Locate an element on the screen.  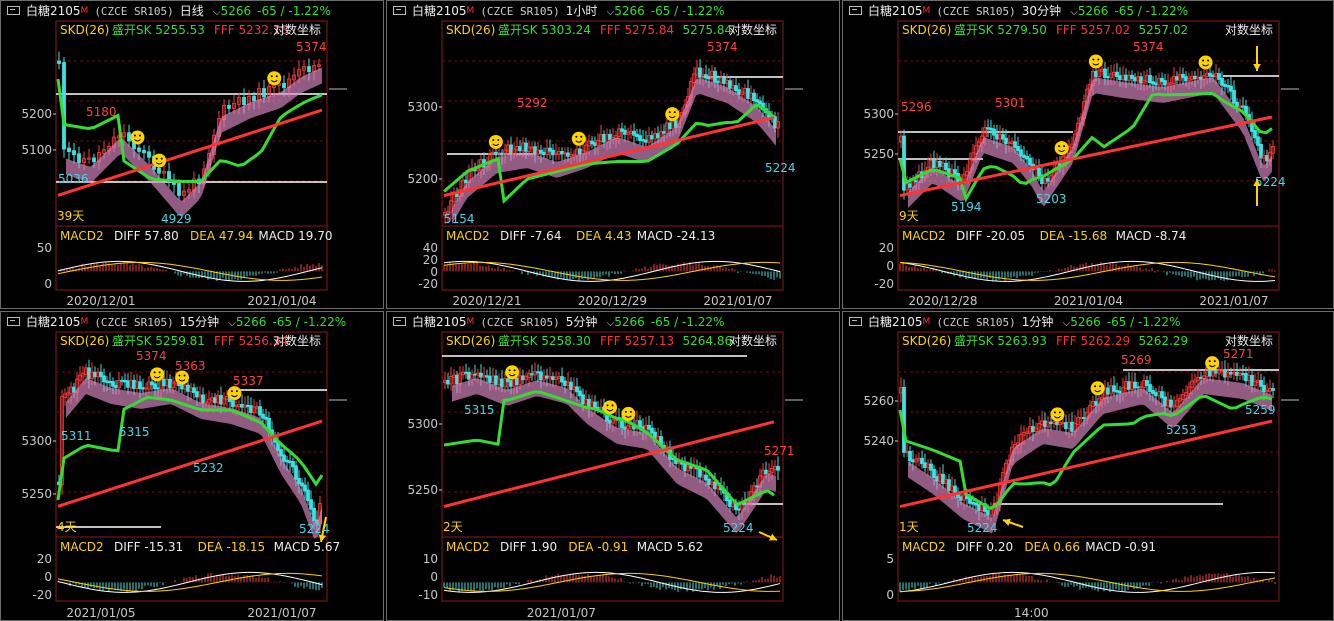
macd-y-tick-label: -10 is located at coordinates (428, 595).